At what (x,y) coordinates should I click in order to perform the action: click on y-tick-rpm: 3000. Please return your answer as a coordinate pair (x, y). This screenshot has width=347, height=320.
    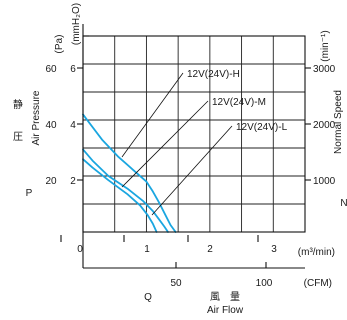
    Looking at the image, I should click on (324, 69).